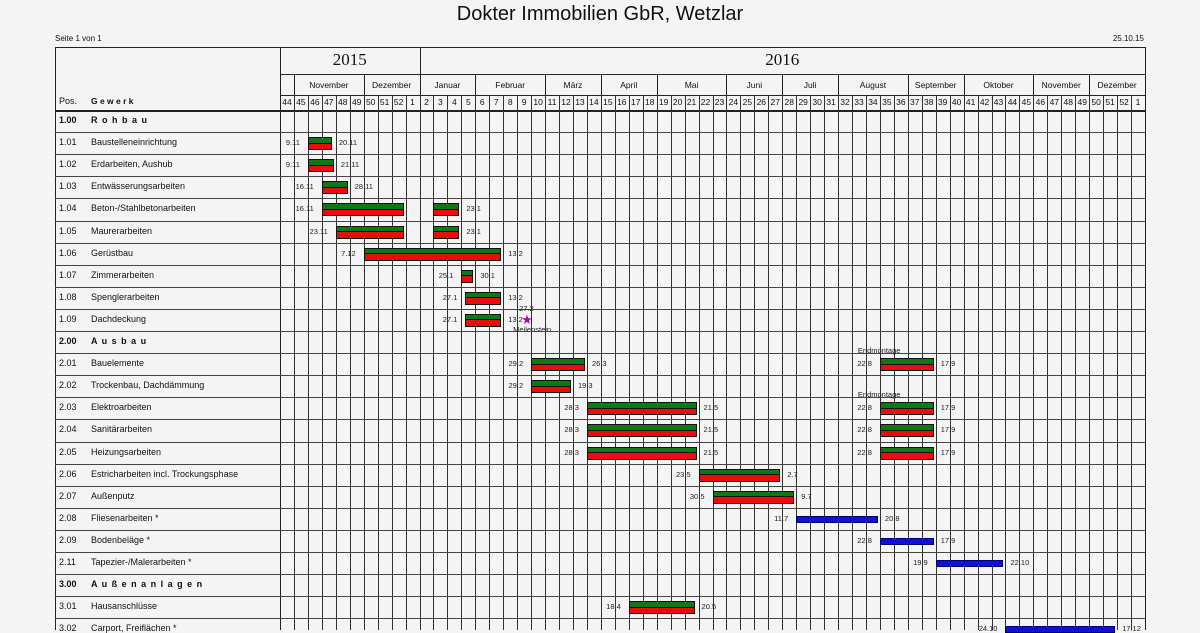 The image size is (1200, 633). I want to click on milestone-caption: Meilenstein, so click(532, 329).